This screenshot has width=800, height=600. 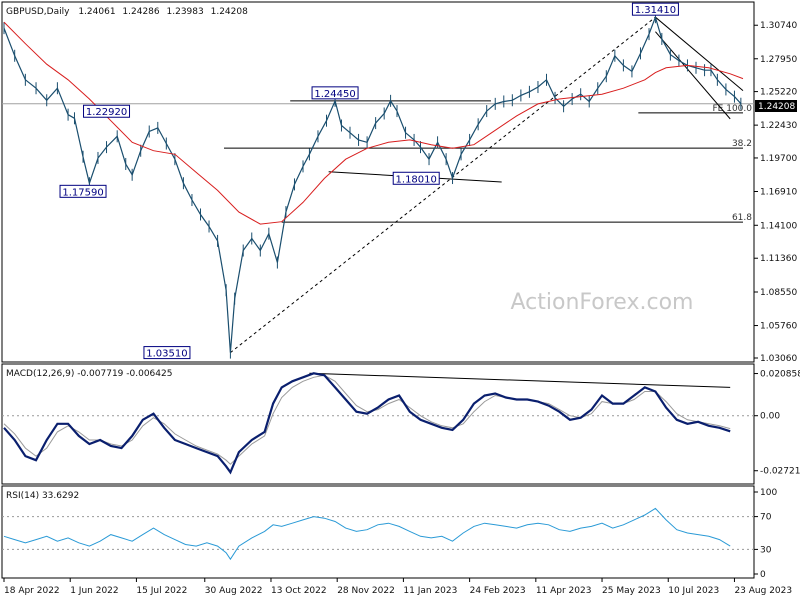 I want to click on price-label-4: 1.18010, so click(x=416, y=179).